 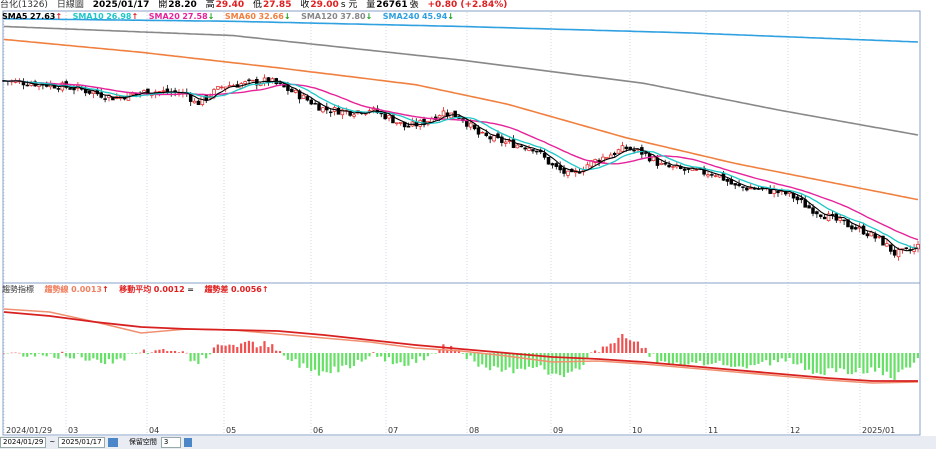 I want to click on x-tick-label: 05, so click(x=231, y=430).